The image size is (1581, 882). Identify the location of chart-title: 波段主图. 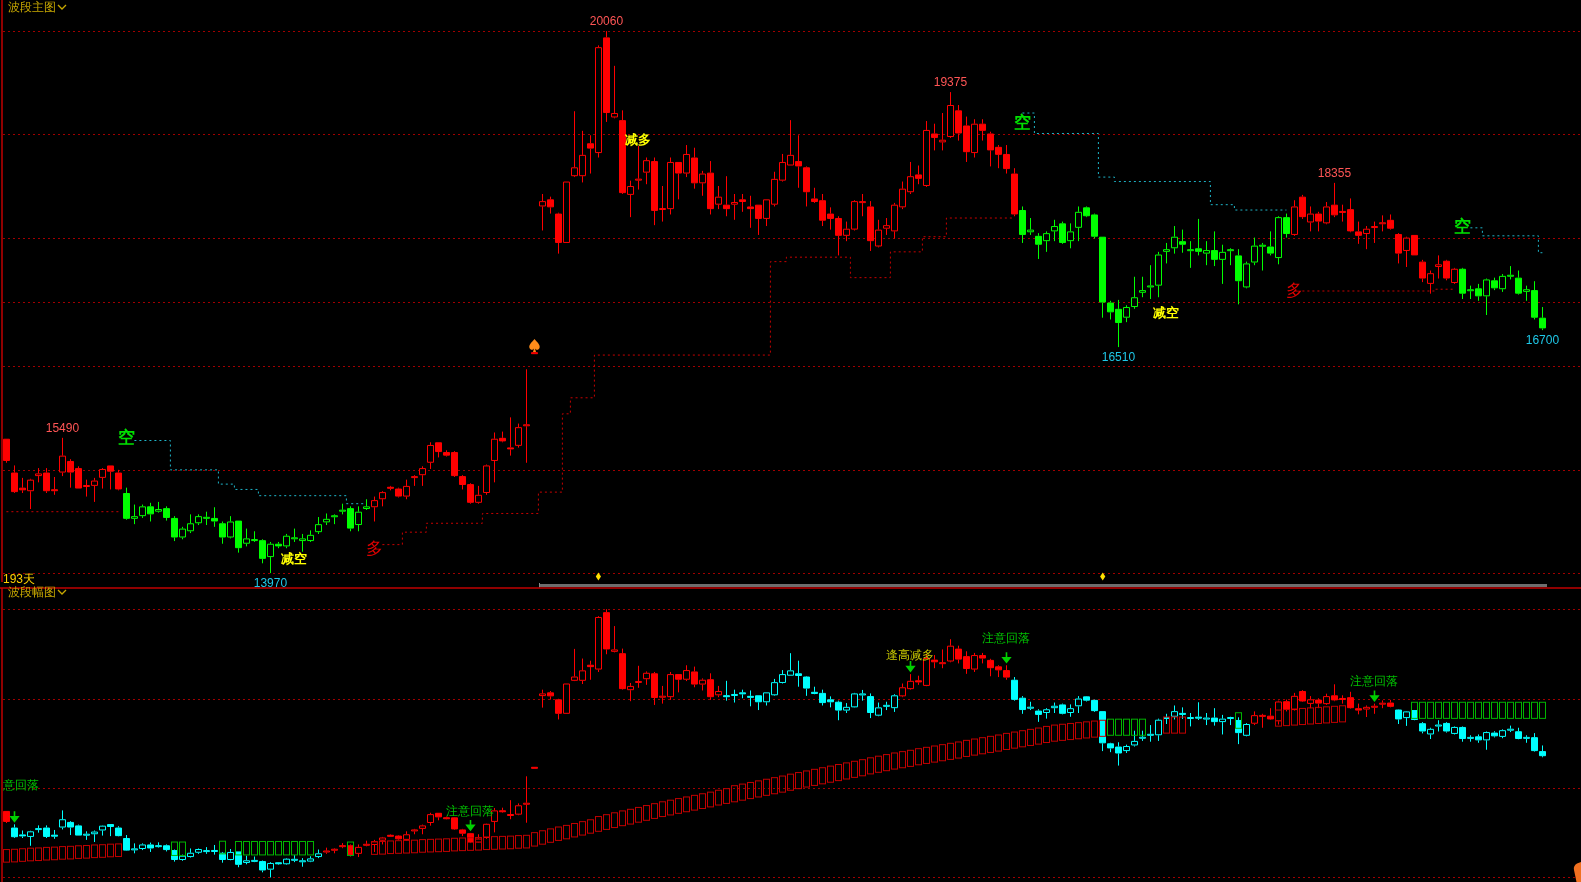
(32, 7).